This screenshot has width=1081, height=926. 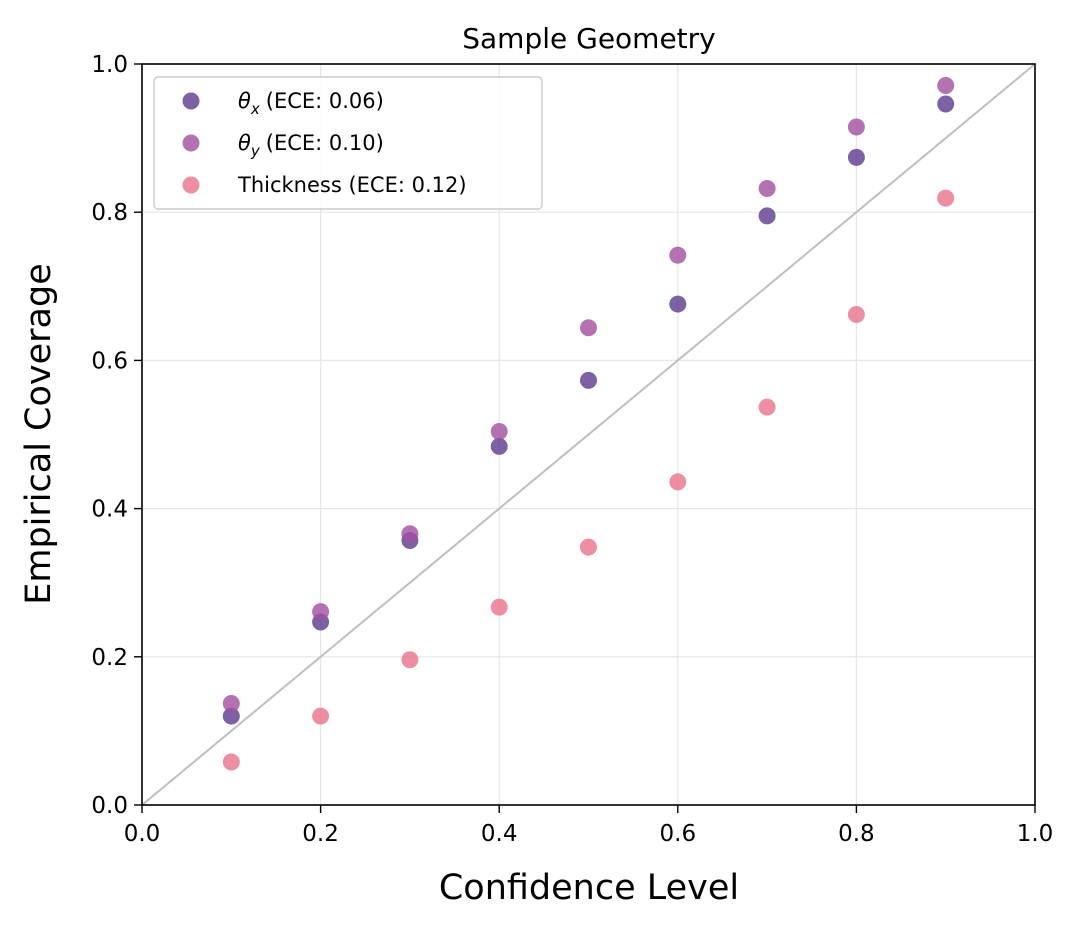 I want to click on legend-label: θx (ECE: 0.06), so click(x=311, y=103).